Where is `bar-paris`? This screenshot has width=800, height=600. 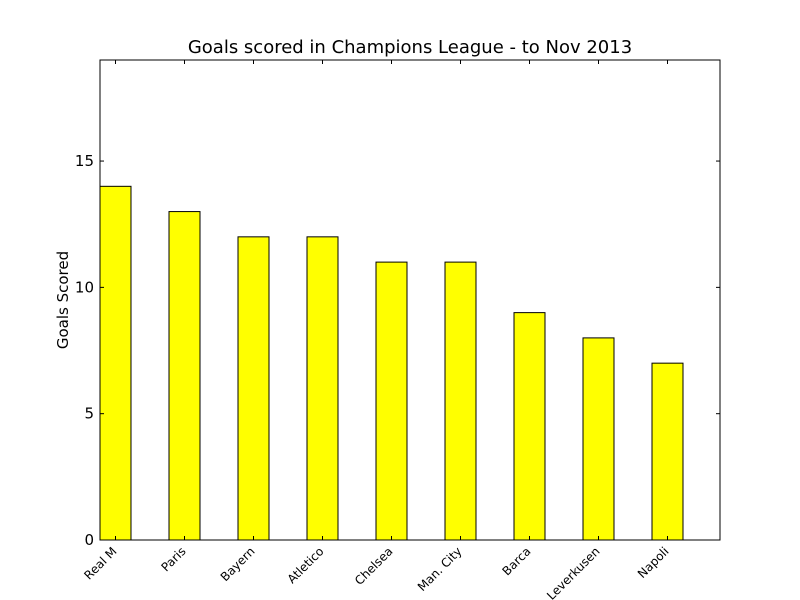 bar-paris is located at coordinates (184, 376).